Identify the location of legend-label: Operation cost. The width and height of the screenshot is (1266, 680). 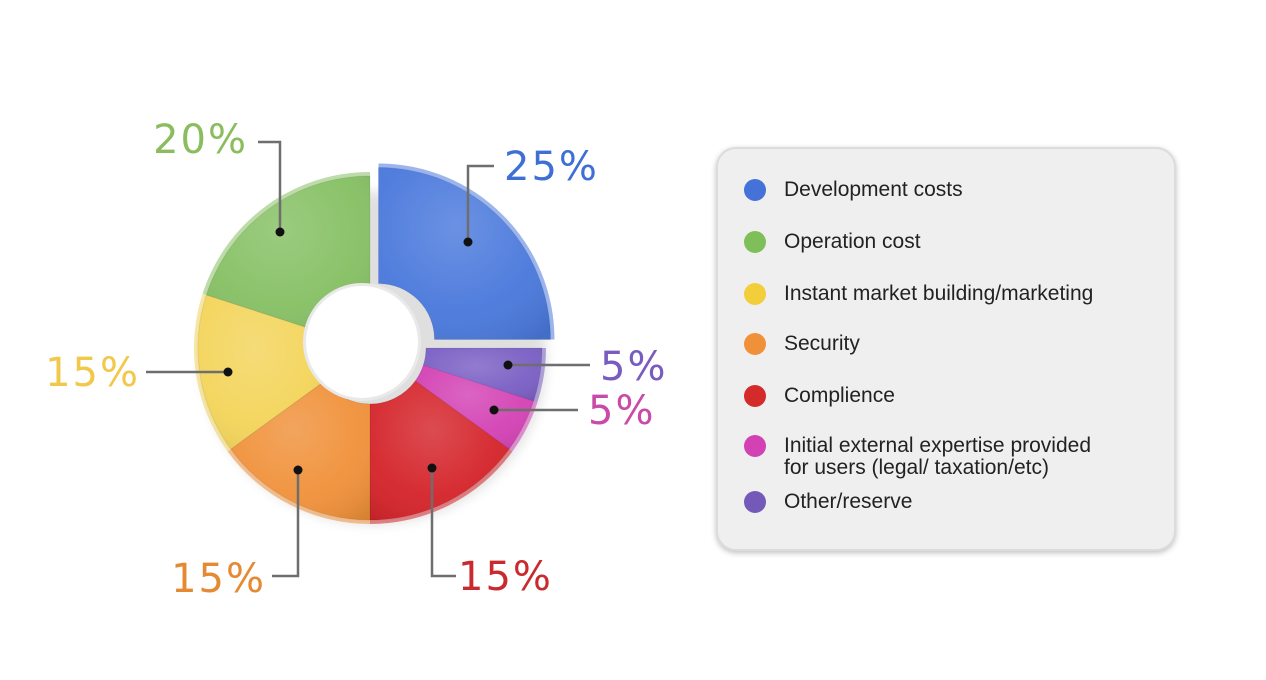
(852, 241).